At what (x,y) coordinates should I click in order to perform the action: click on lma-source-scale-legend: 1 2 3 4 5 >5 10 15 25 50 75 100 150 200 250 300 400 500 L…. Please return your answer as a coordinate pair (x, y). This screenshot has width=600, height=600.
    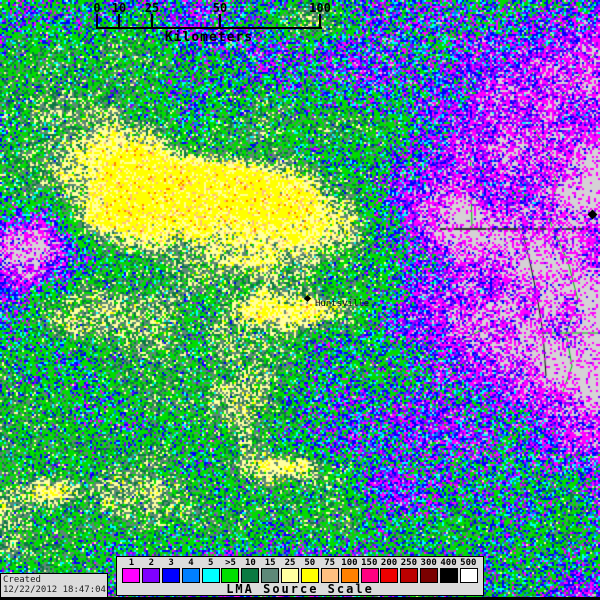
    Looking at the image, I should click on (300, 576).